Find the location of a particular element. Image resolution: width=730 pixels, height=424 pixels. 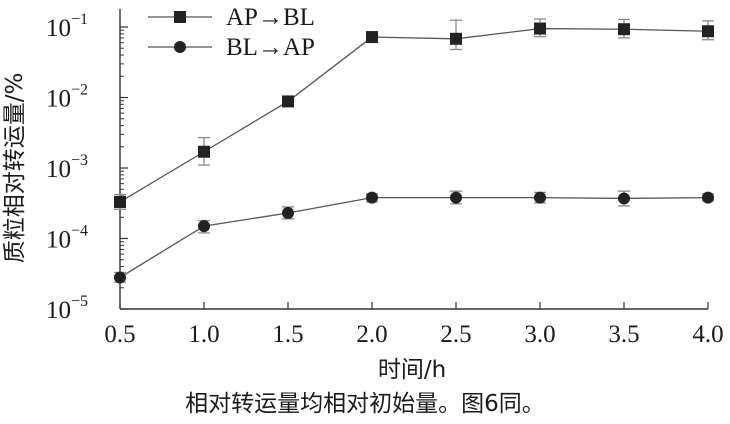

legend: AP→BL BL→AP is located at coordinates (231, 32).